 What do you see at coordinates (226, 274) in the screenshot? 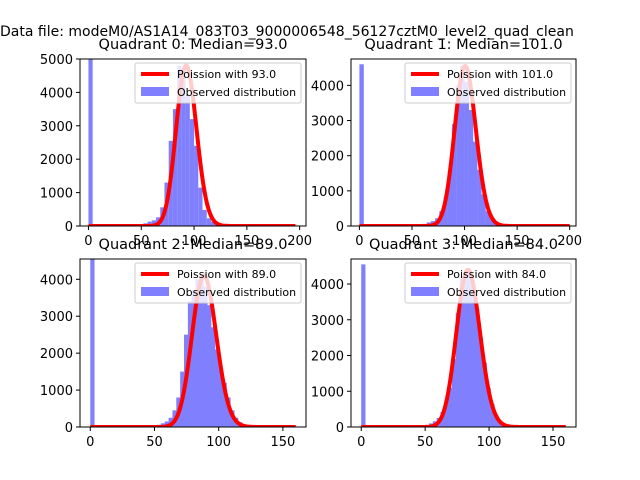
I see `legend-fit-label: Poission with 89.0` at bounding box center [226, 274].